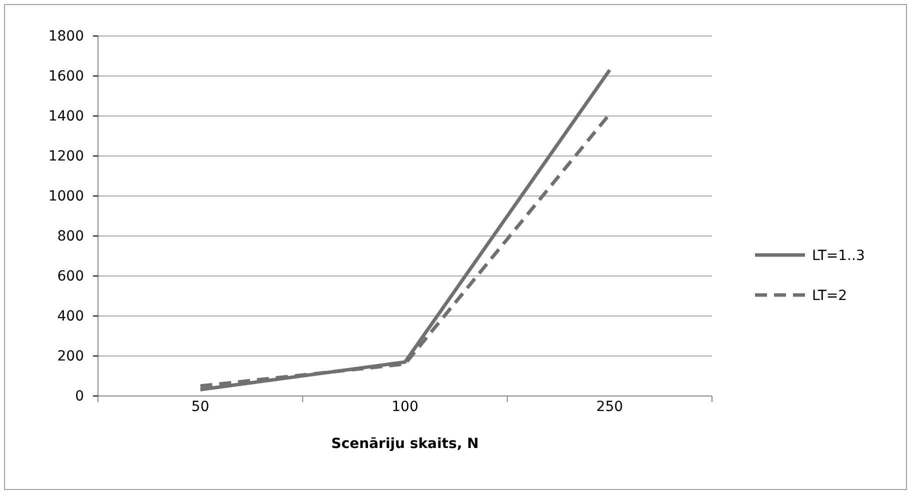 This screenshot has height=494, width=912. Describe the element at coordinates (66, 116) in the screenshot. I see `y-tick-label: 1400` at that location.